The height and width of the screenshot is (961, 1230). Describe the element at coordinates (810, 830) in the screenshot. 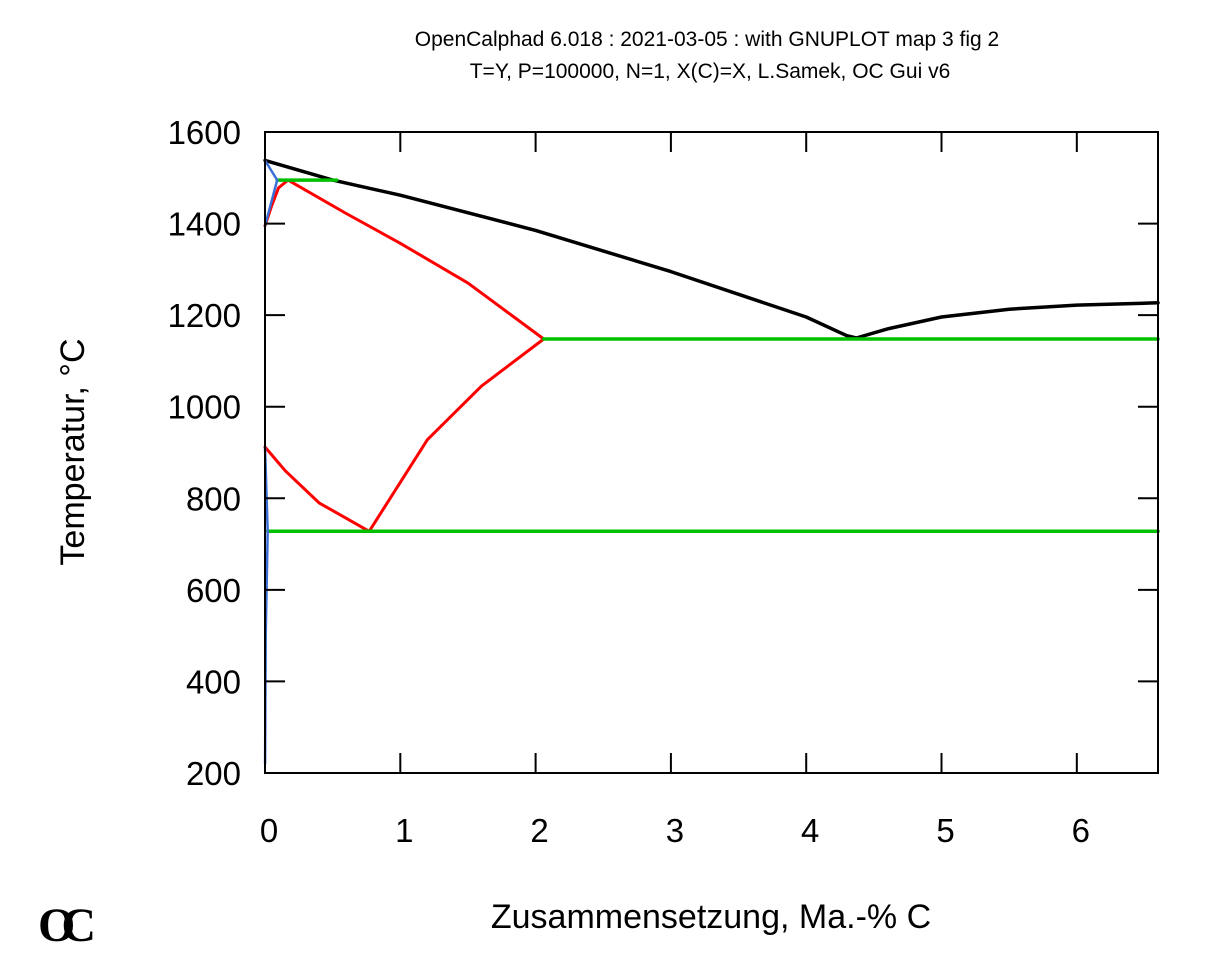

I see `x-tick-label: 4` at that location.